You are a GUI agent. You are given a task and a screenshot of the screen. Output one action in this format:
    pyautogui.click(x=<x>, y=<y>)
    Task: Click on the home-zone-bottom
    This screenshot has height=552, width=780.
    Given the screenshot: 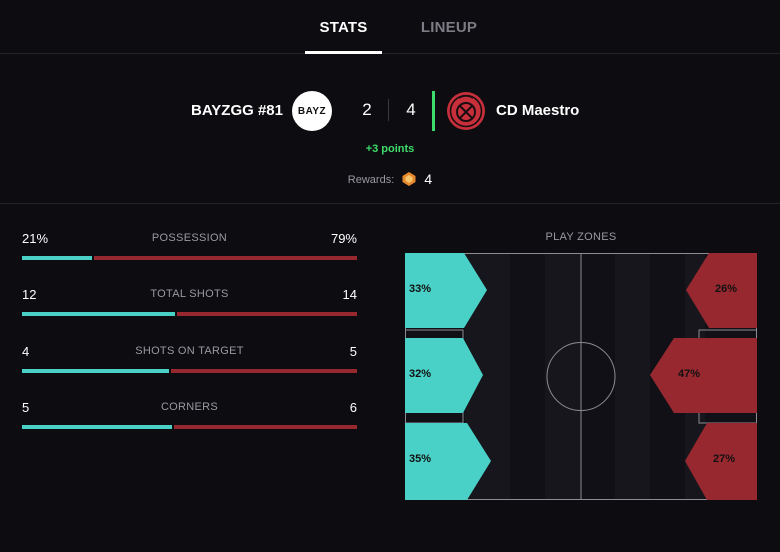 What is the action you would take?
    pyautogui.click(x=448, y=461)
    